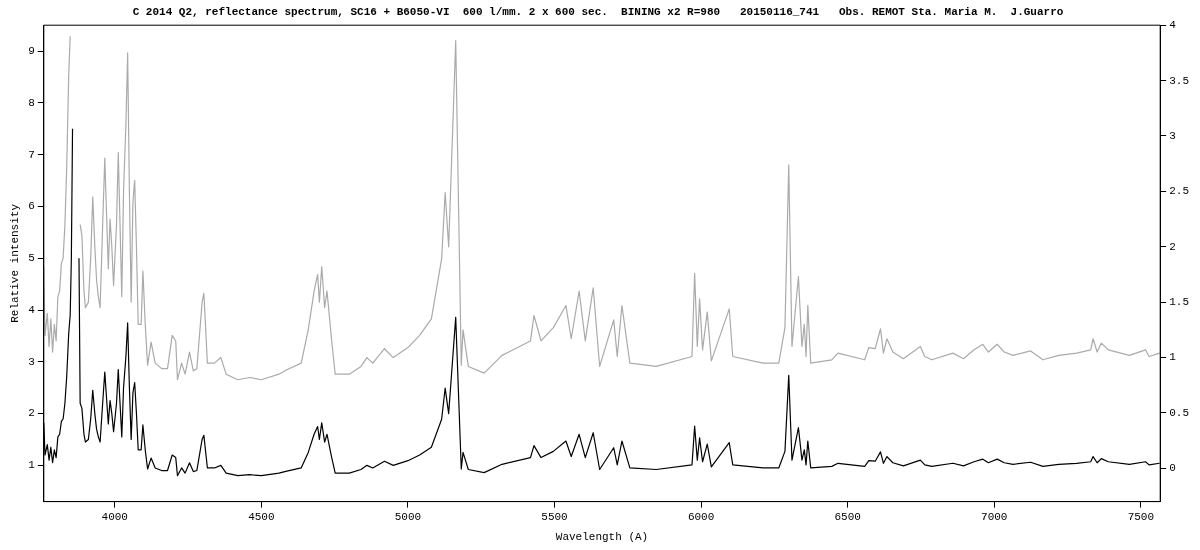  What do you see at coordinates (1179, 412) in the screenshot?
I see `y2-tick-label: 0.5` at bounding box center [1179, 412].